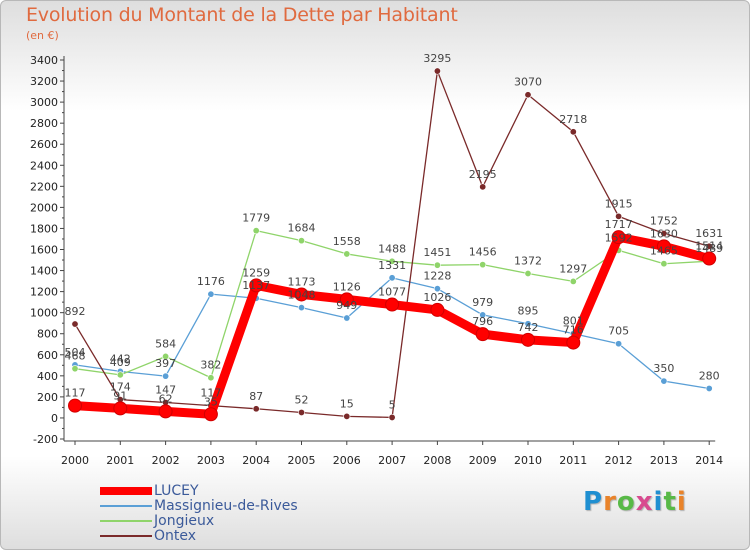 Image resolution: width=750 pixels, height=550 pixels. I want to click on data-label: 801, so click(573, 321).